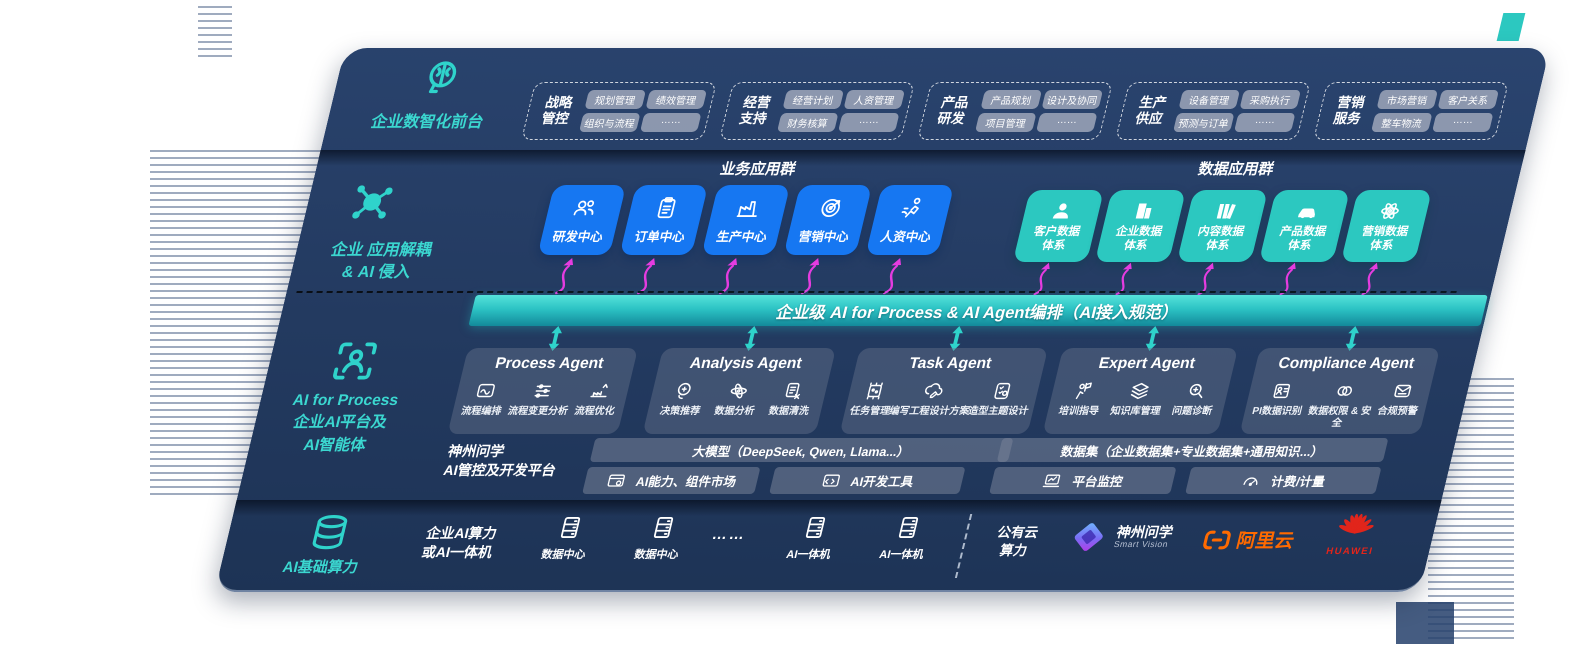  What do you see at coordinates (459, 542) in the screenshot?
I see `enterprise-compute-label: 企业AI算力 或AI一体机` at bounding box center [459, 542].